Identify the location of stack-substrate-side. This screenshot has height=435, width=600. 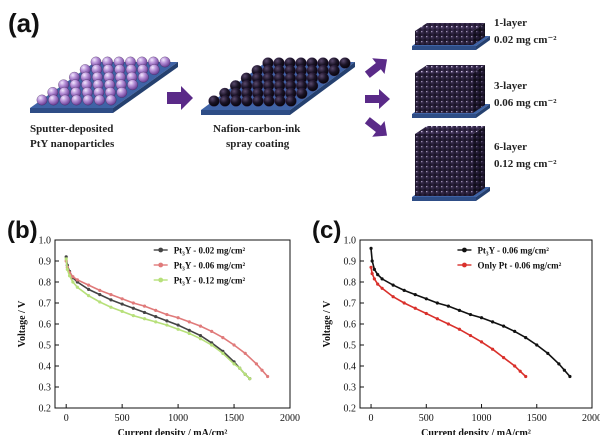
(483, 111).